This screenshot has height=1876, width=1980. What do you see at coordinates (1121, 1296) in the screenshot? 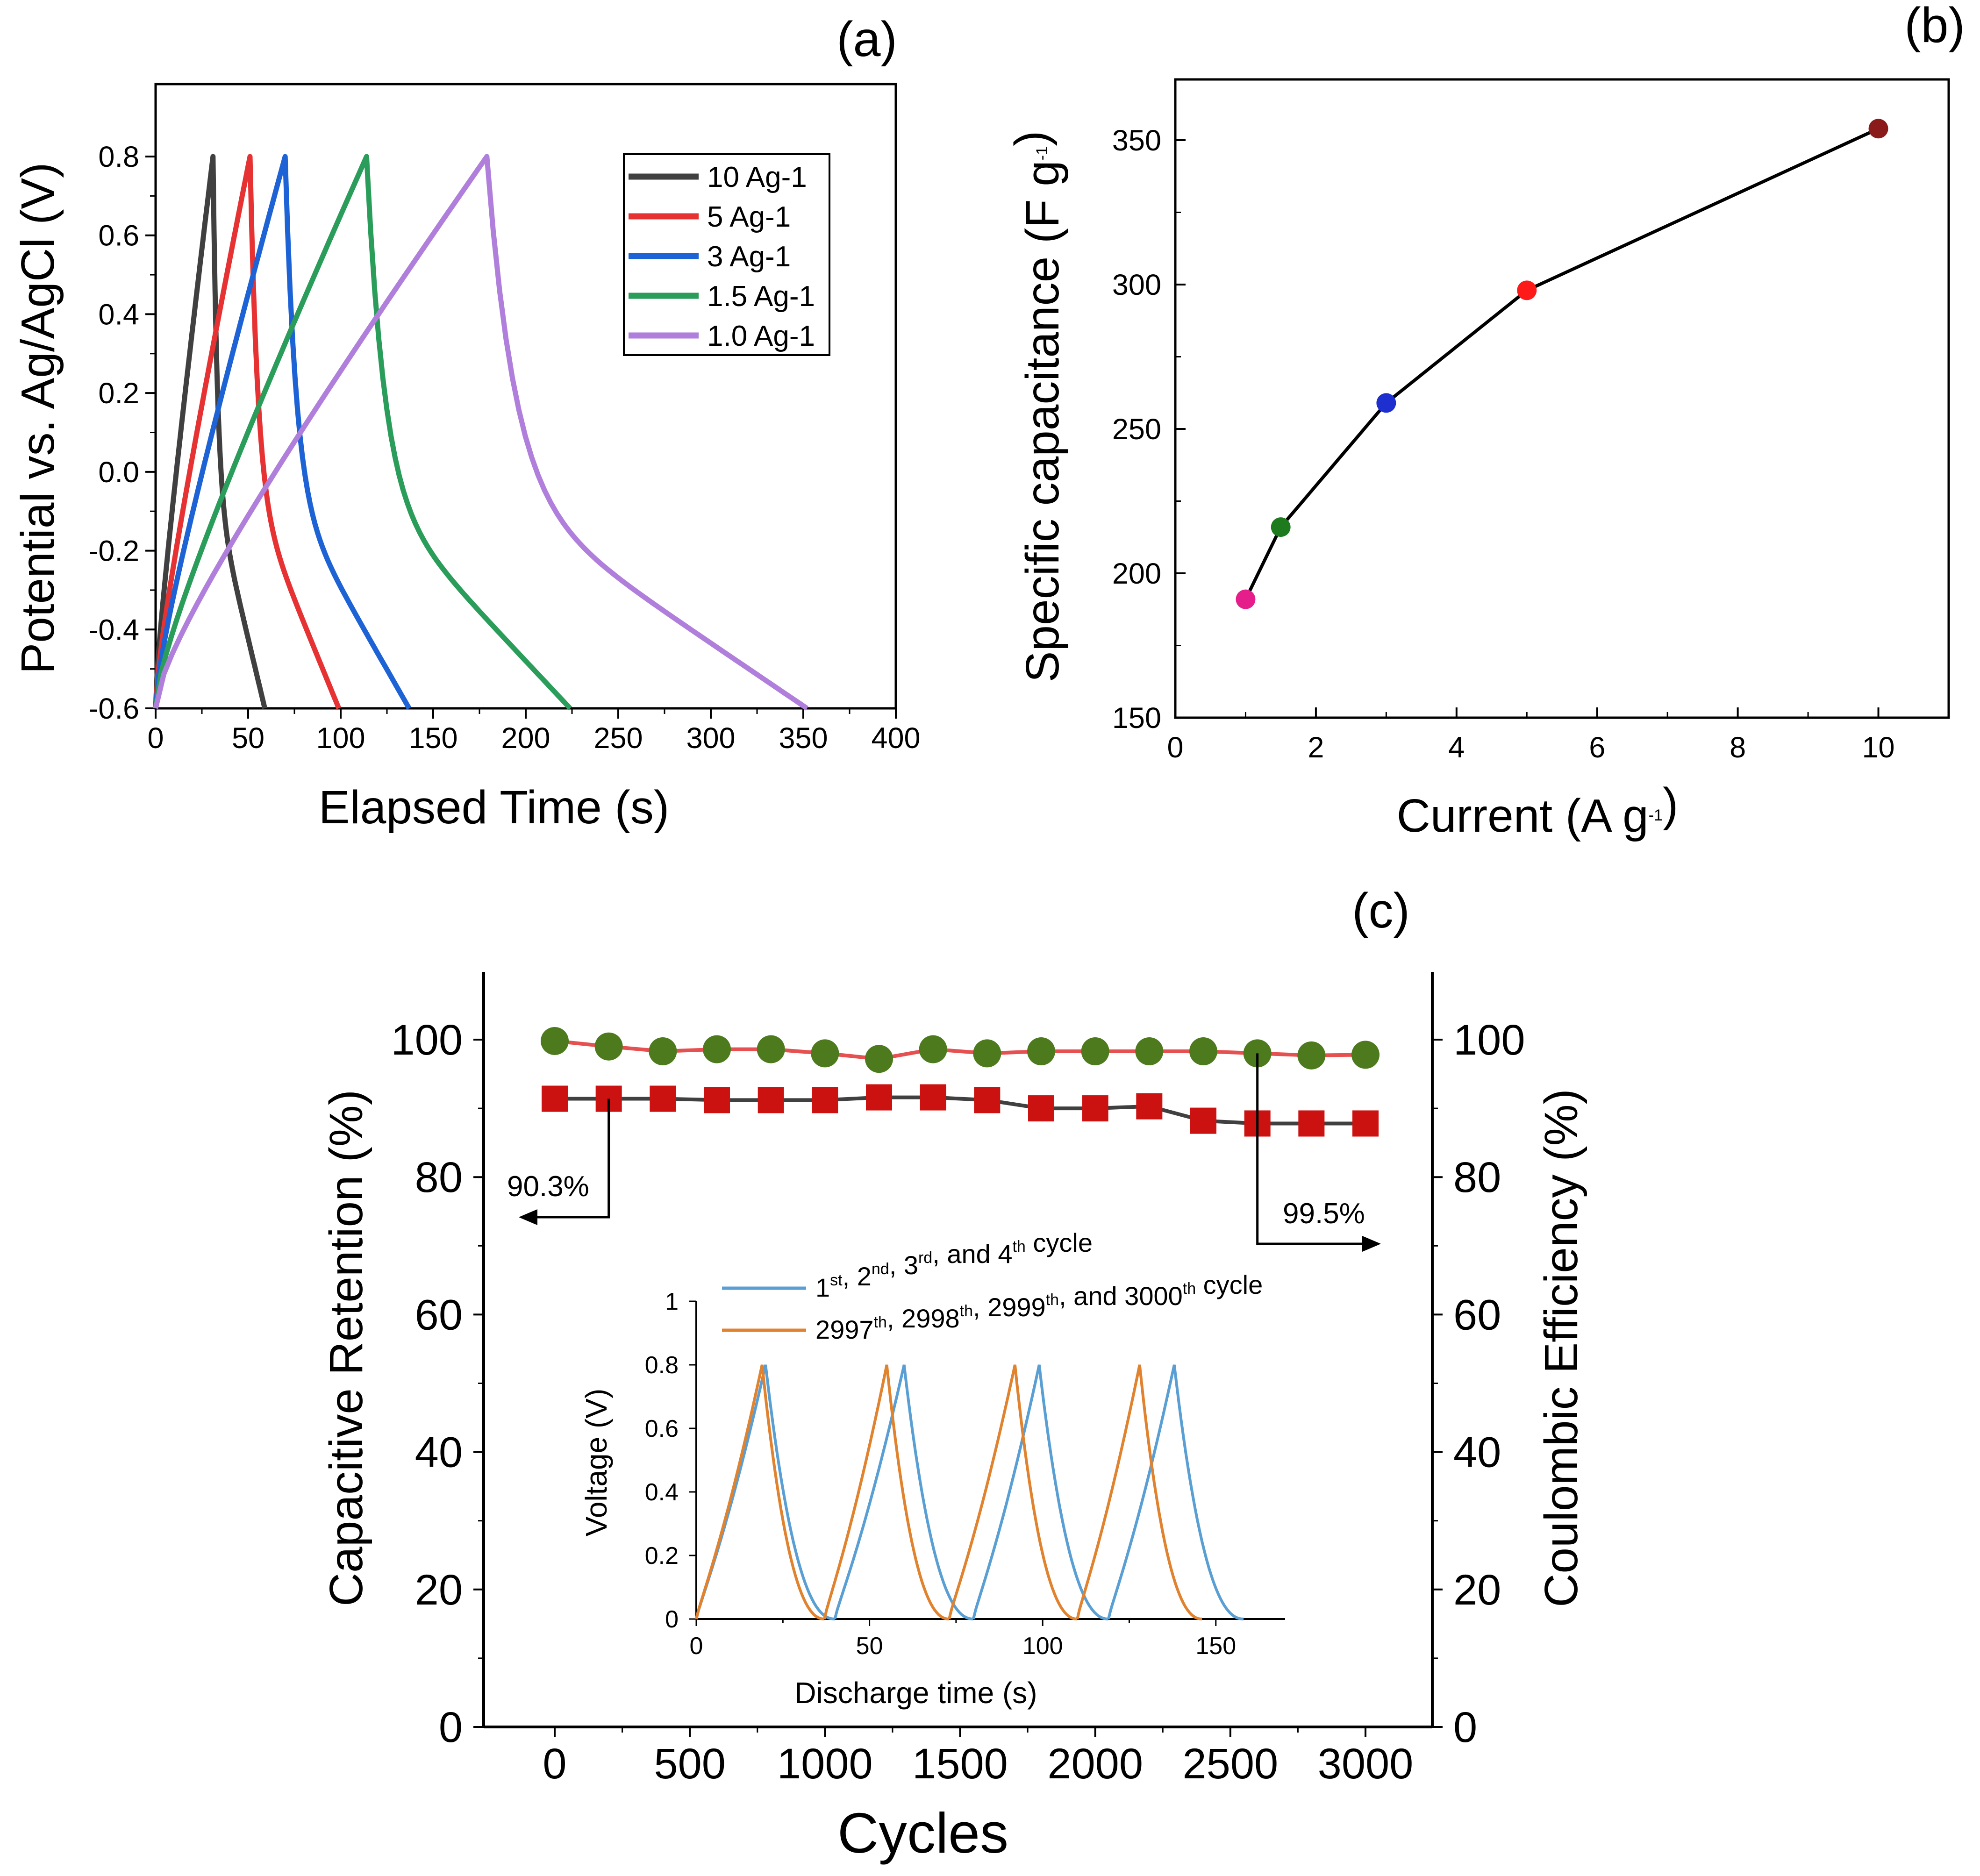
I see `inset-legend-entry-part: , and 3000` at bounding box center [1121, 1296].